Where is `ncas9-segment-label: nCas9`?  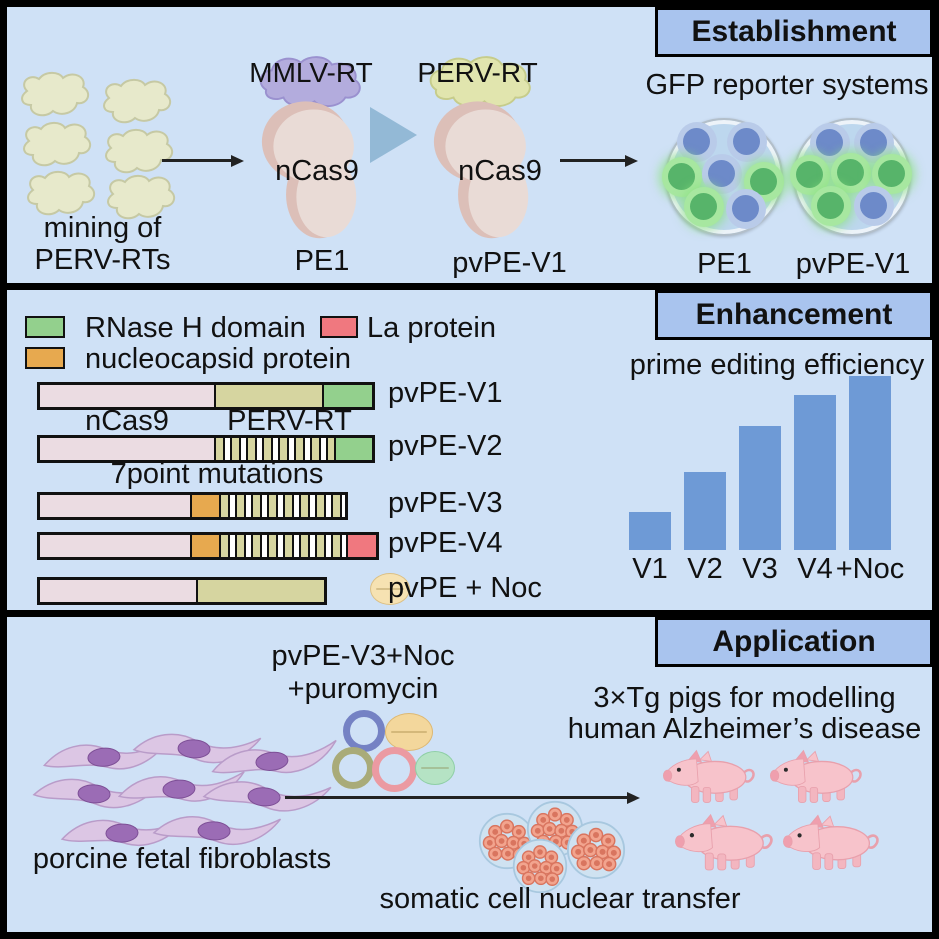
ncas9-segment-label: nCas9 is located at coordinates (127, 421).